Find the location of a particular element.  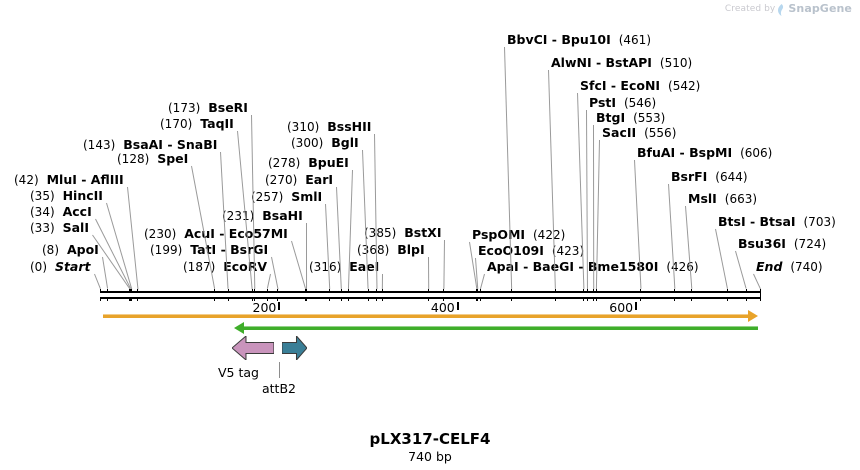

enzyme-name: BglI is located at coordinates (345, 142).